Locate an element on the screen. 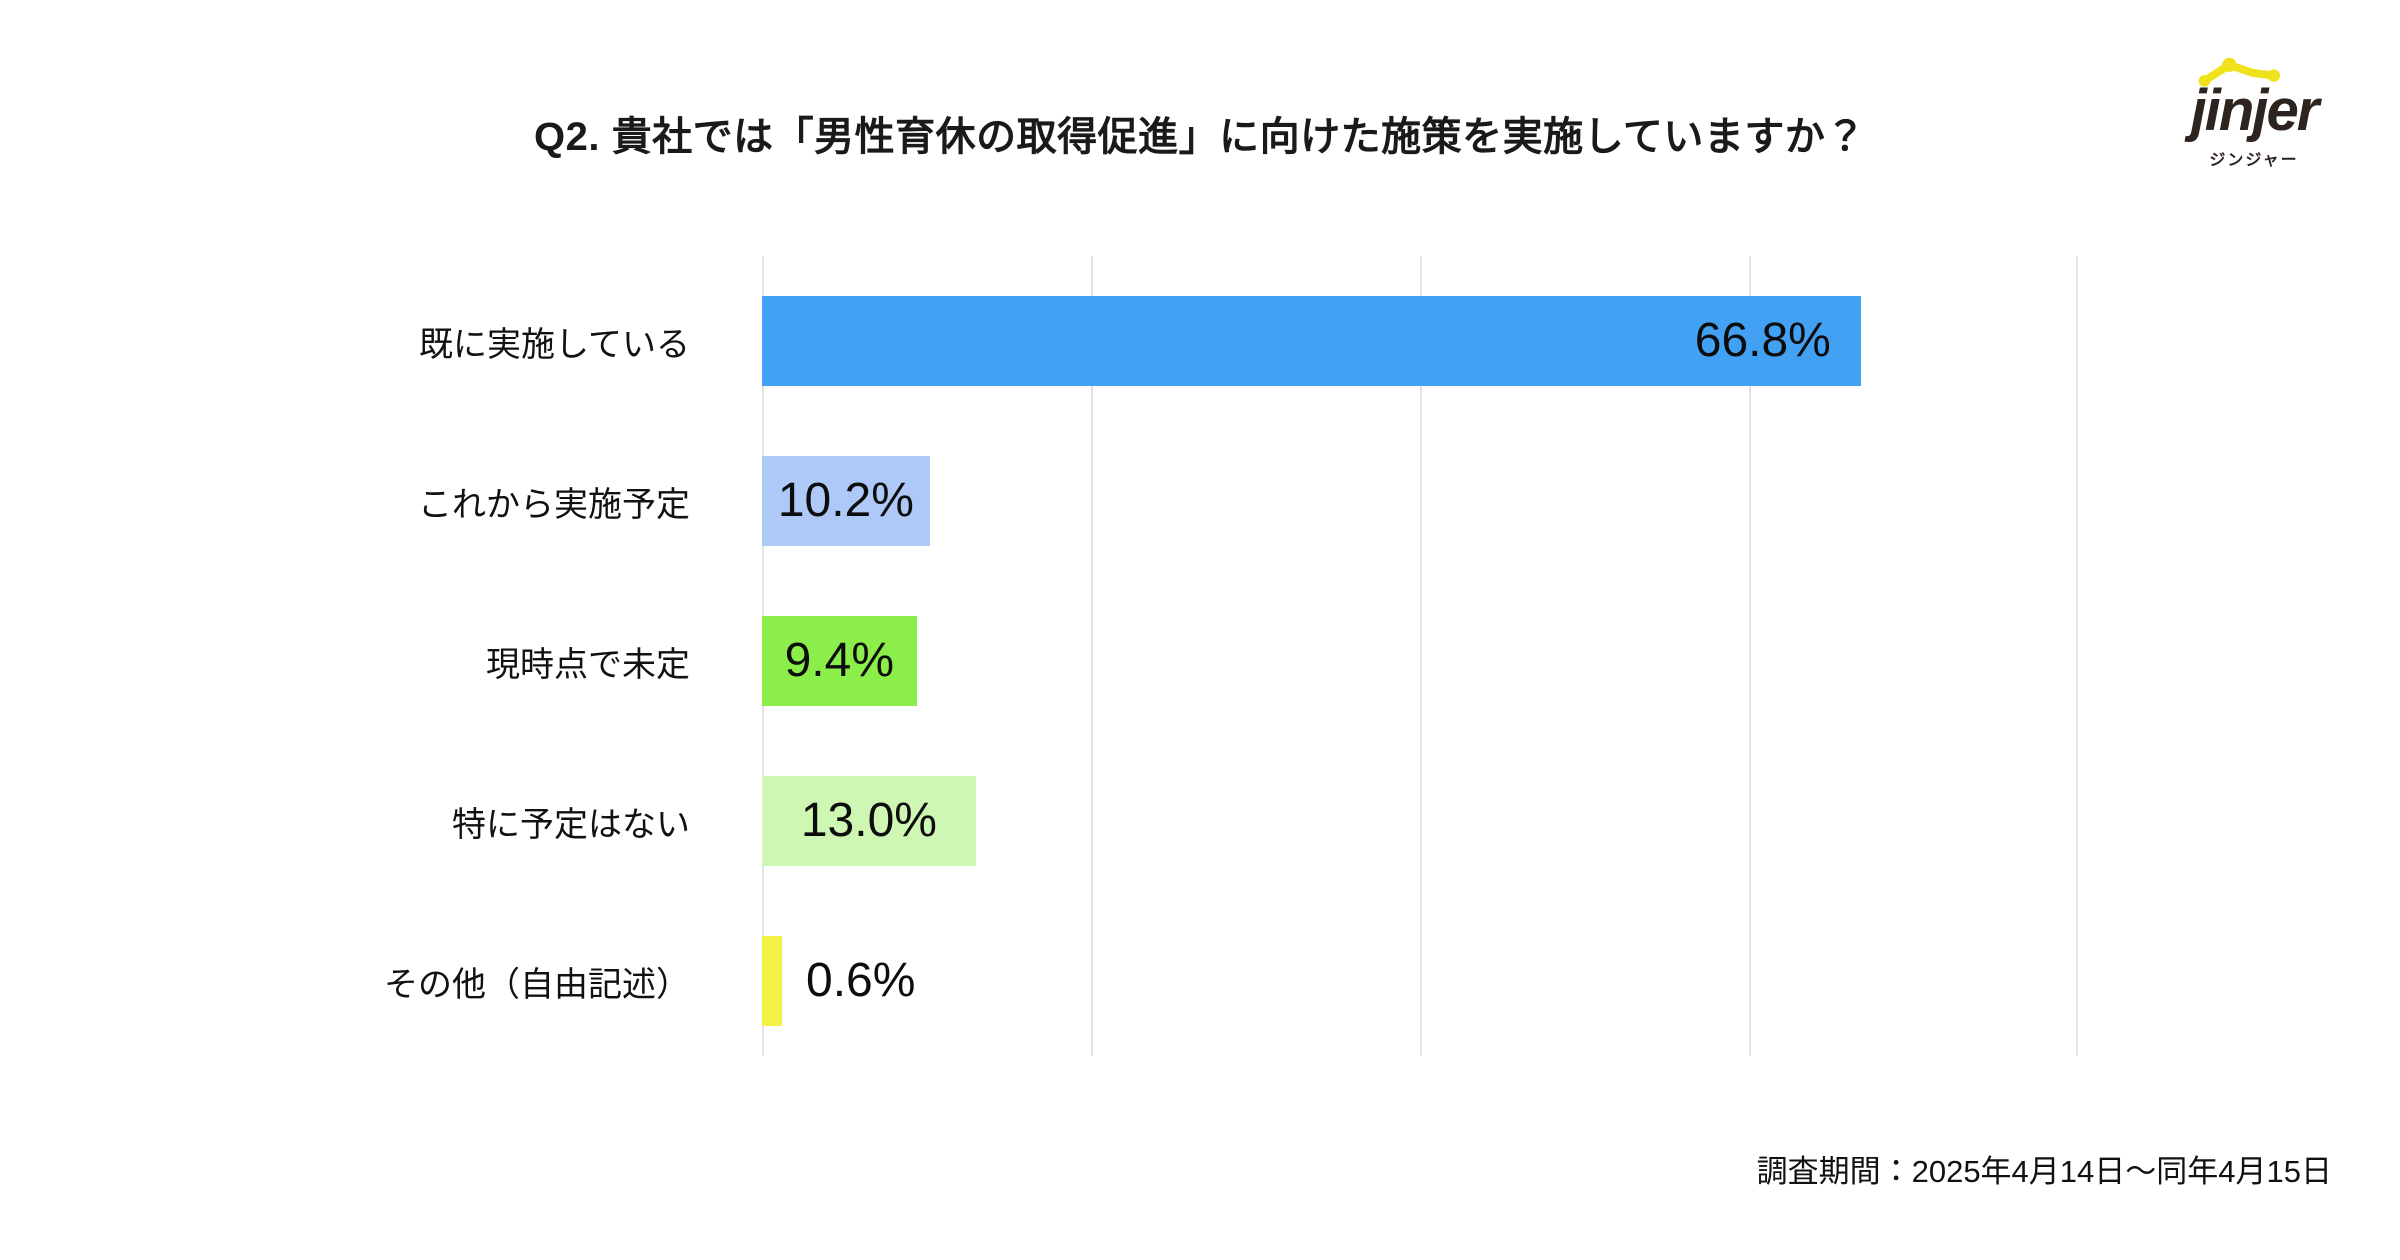 The width and height of the screenshot is (2400, 1260). bar-track: 10.2% is located at coordinates (1420, 501).